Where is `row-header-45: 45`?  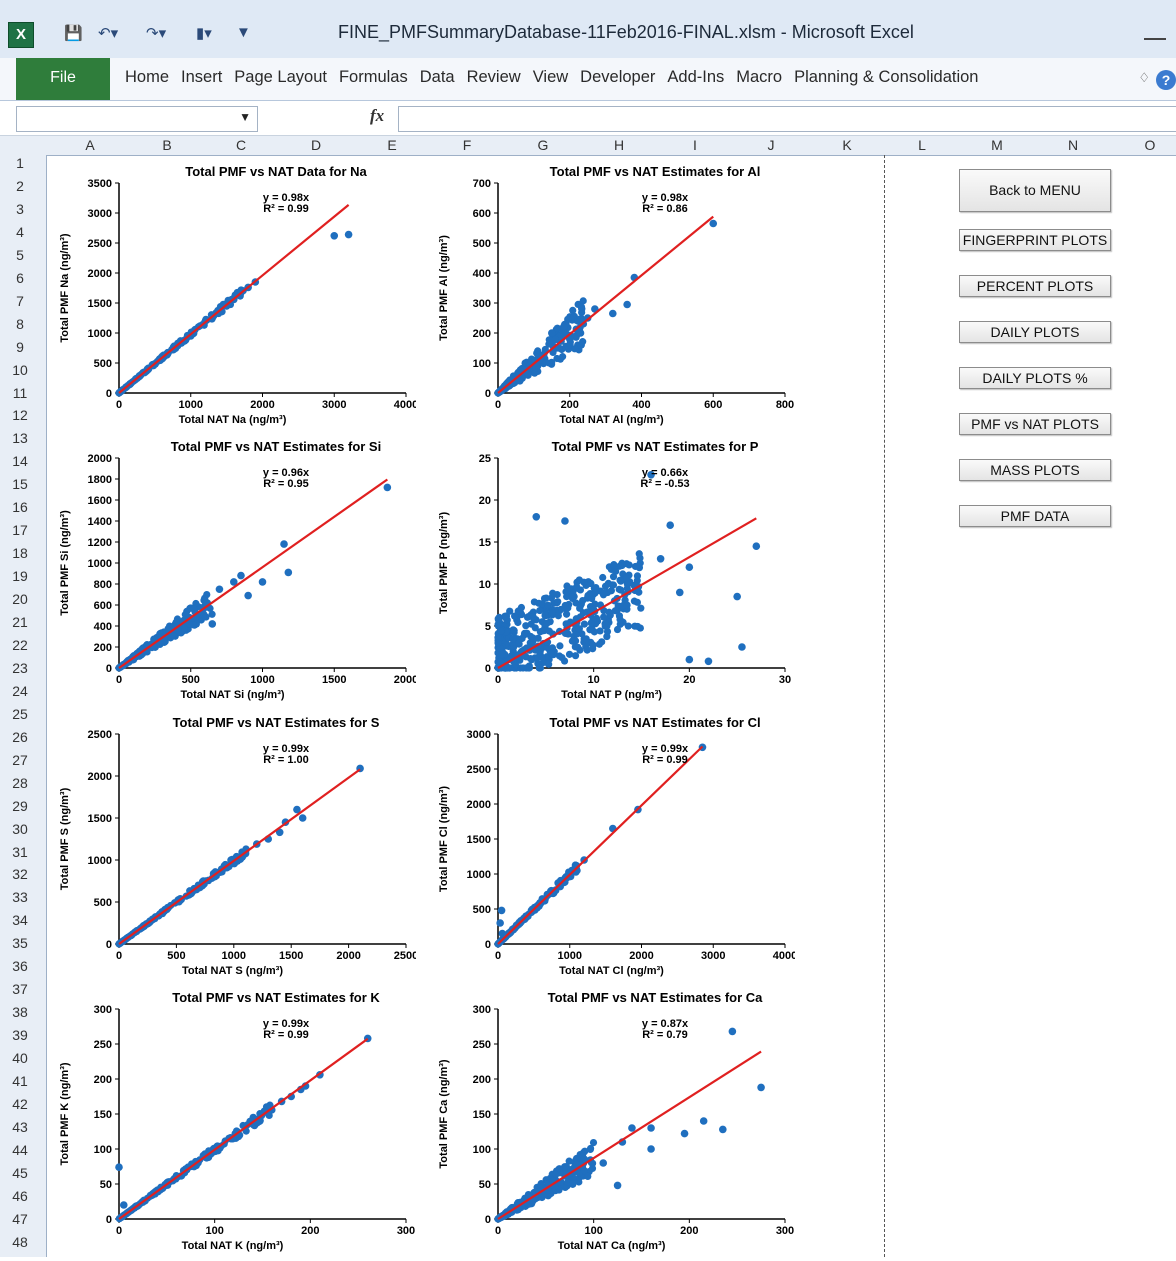 row-header-45: 45 is located at coordinates (20, 1172).